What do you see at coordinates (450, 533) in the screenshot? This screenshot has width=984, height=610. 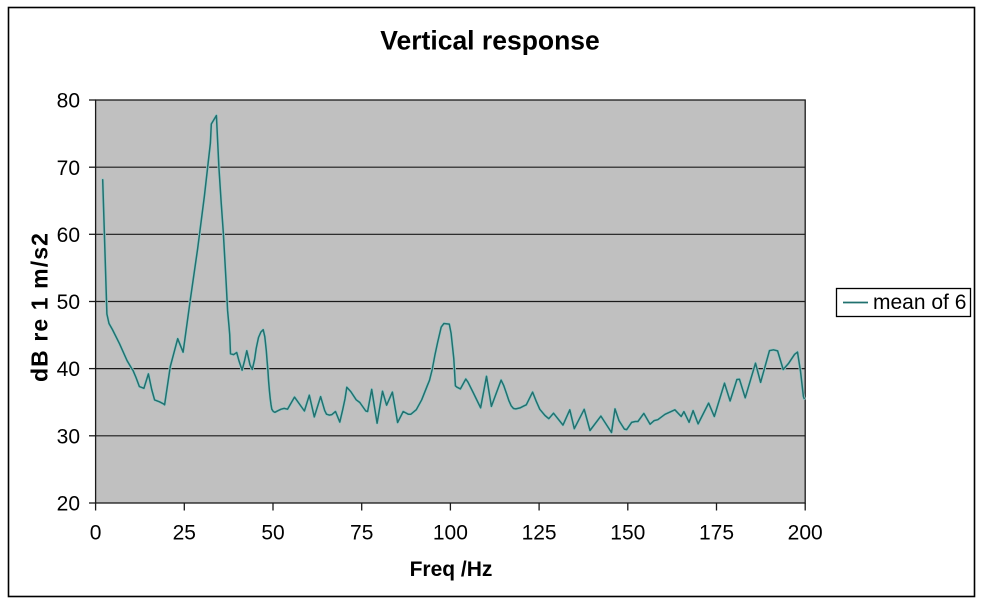 I see `svg-text: 100` at bounding box center [450, 533].